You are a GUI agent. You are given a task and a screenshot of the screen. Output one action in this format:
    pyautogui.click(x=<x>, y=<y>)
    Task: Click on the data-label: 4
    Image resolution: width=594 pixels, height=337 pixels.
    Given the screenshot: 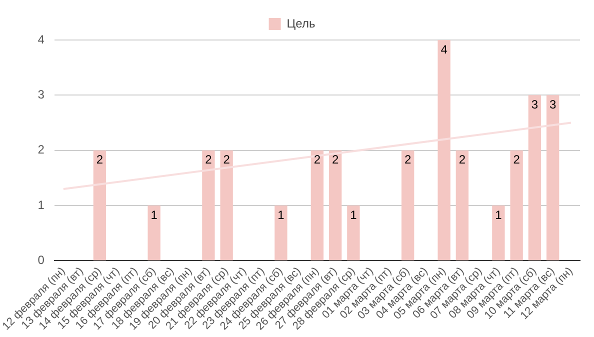 What is the action you would take?
    pyautogui.click(x=444, y=49)
    